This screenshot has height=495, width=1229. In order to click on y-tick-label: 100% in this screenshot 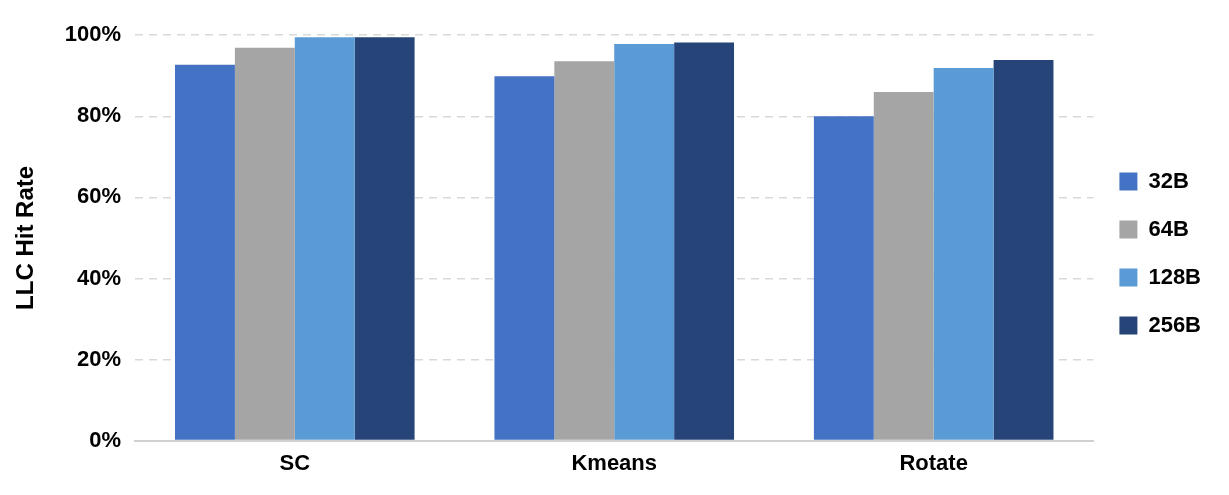, I will do `click(93, 34)`.